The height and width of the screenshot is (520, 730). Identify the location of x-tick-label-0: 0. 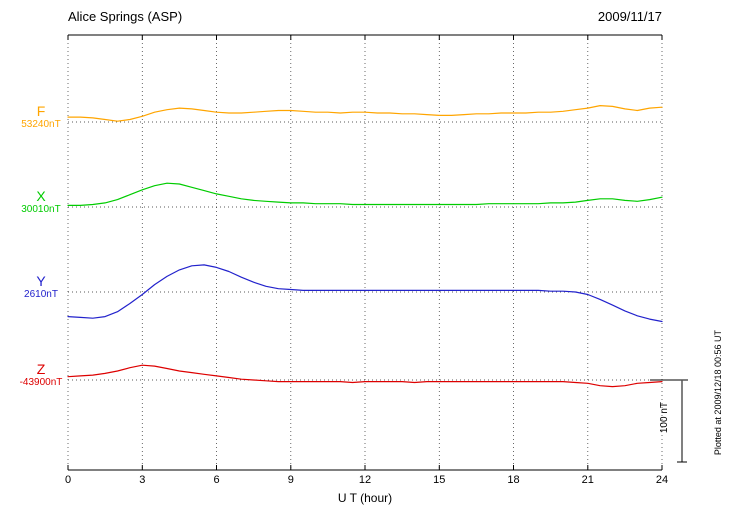
(68, 480).